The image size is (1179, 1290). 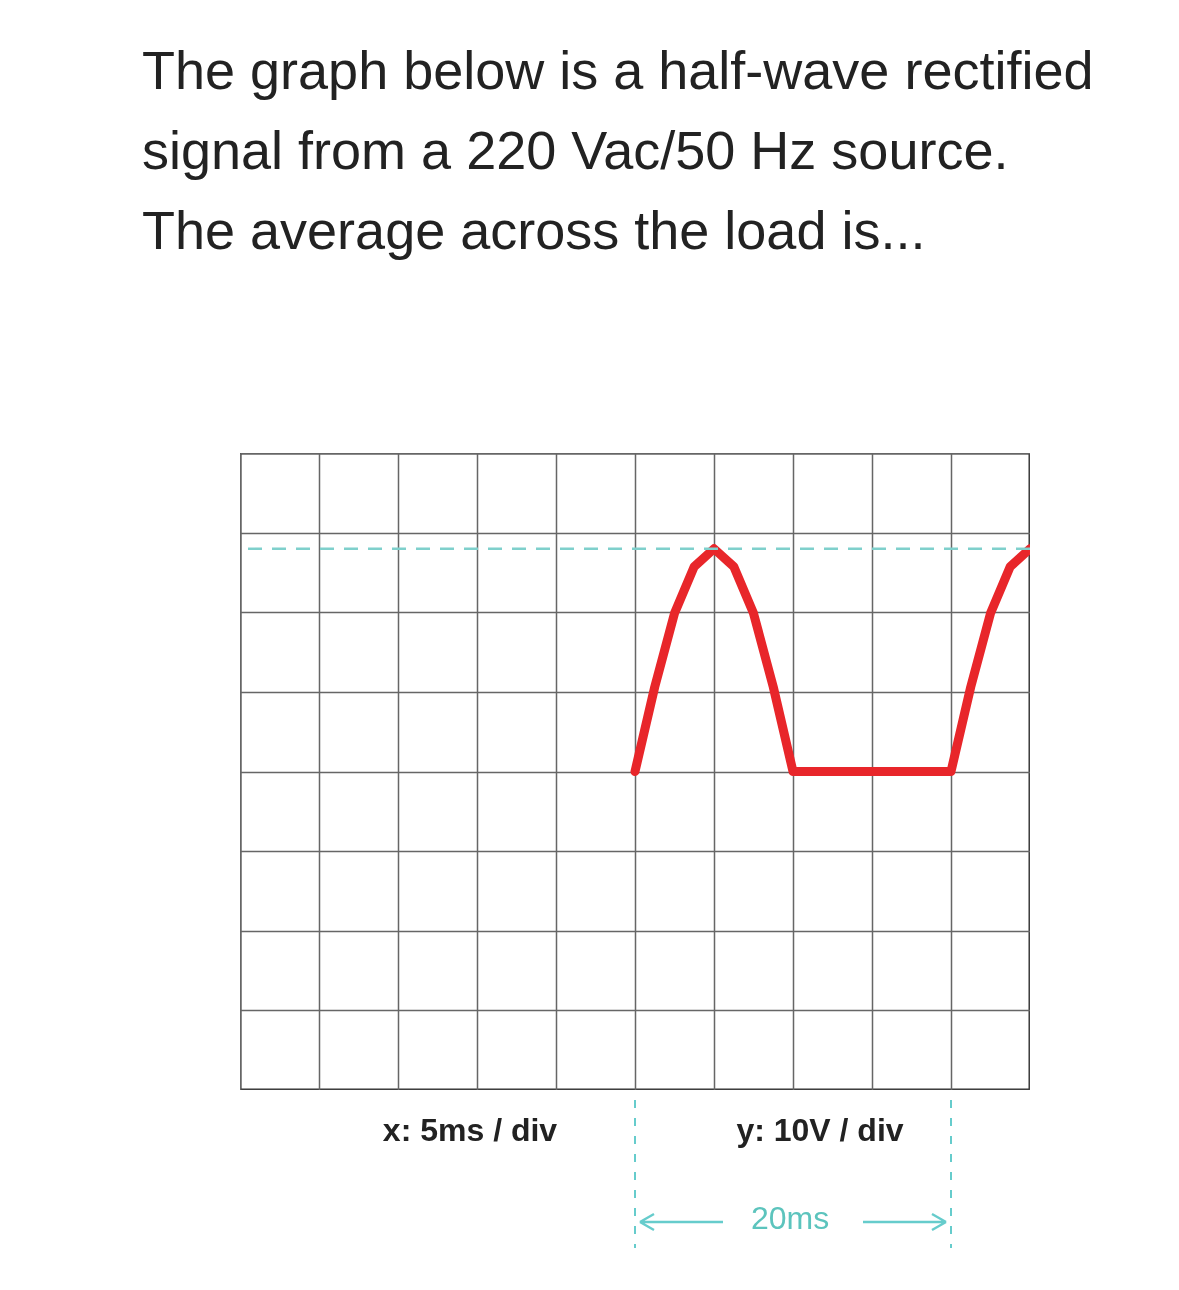 I want to click on text: x: 5ms / div, so click(x=470, y=1130).